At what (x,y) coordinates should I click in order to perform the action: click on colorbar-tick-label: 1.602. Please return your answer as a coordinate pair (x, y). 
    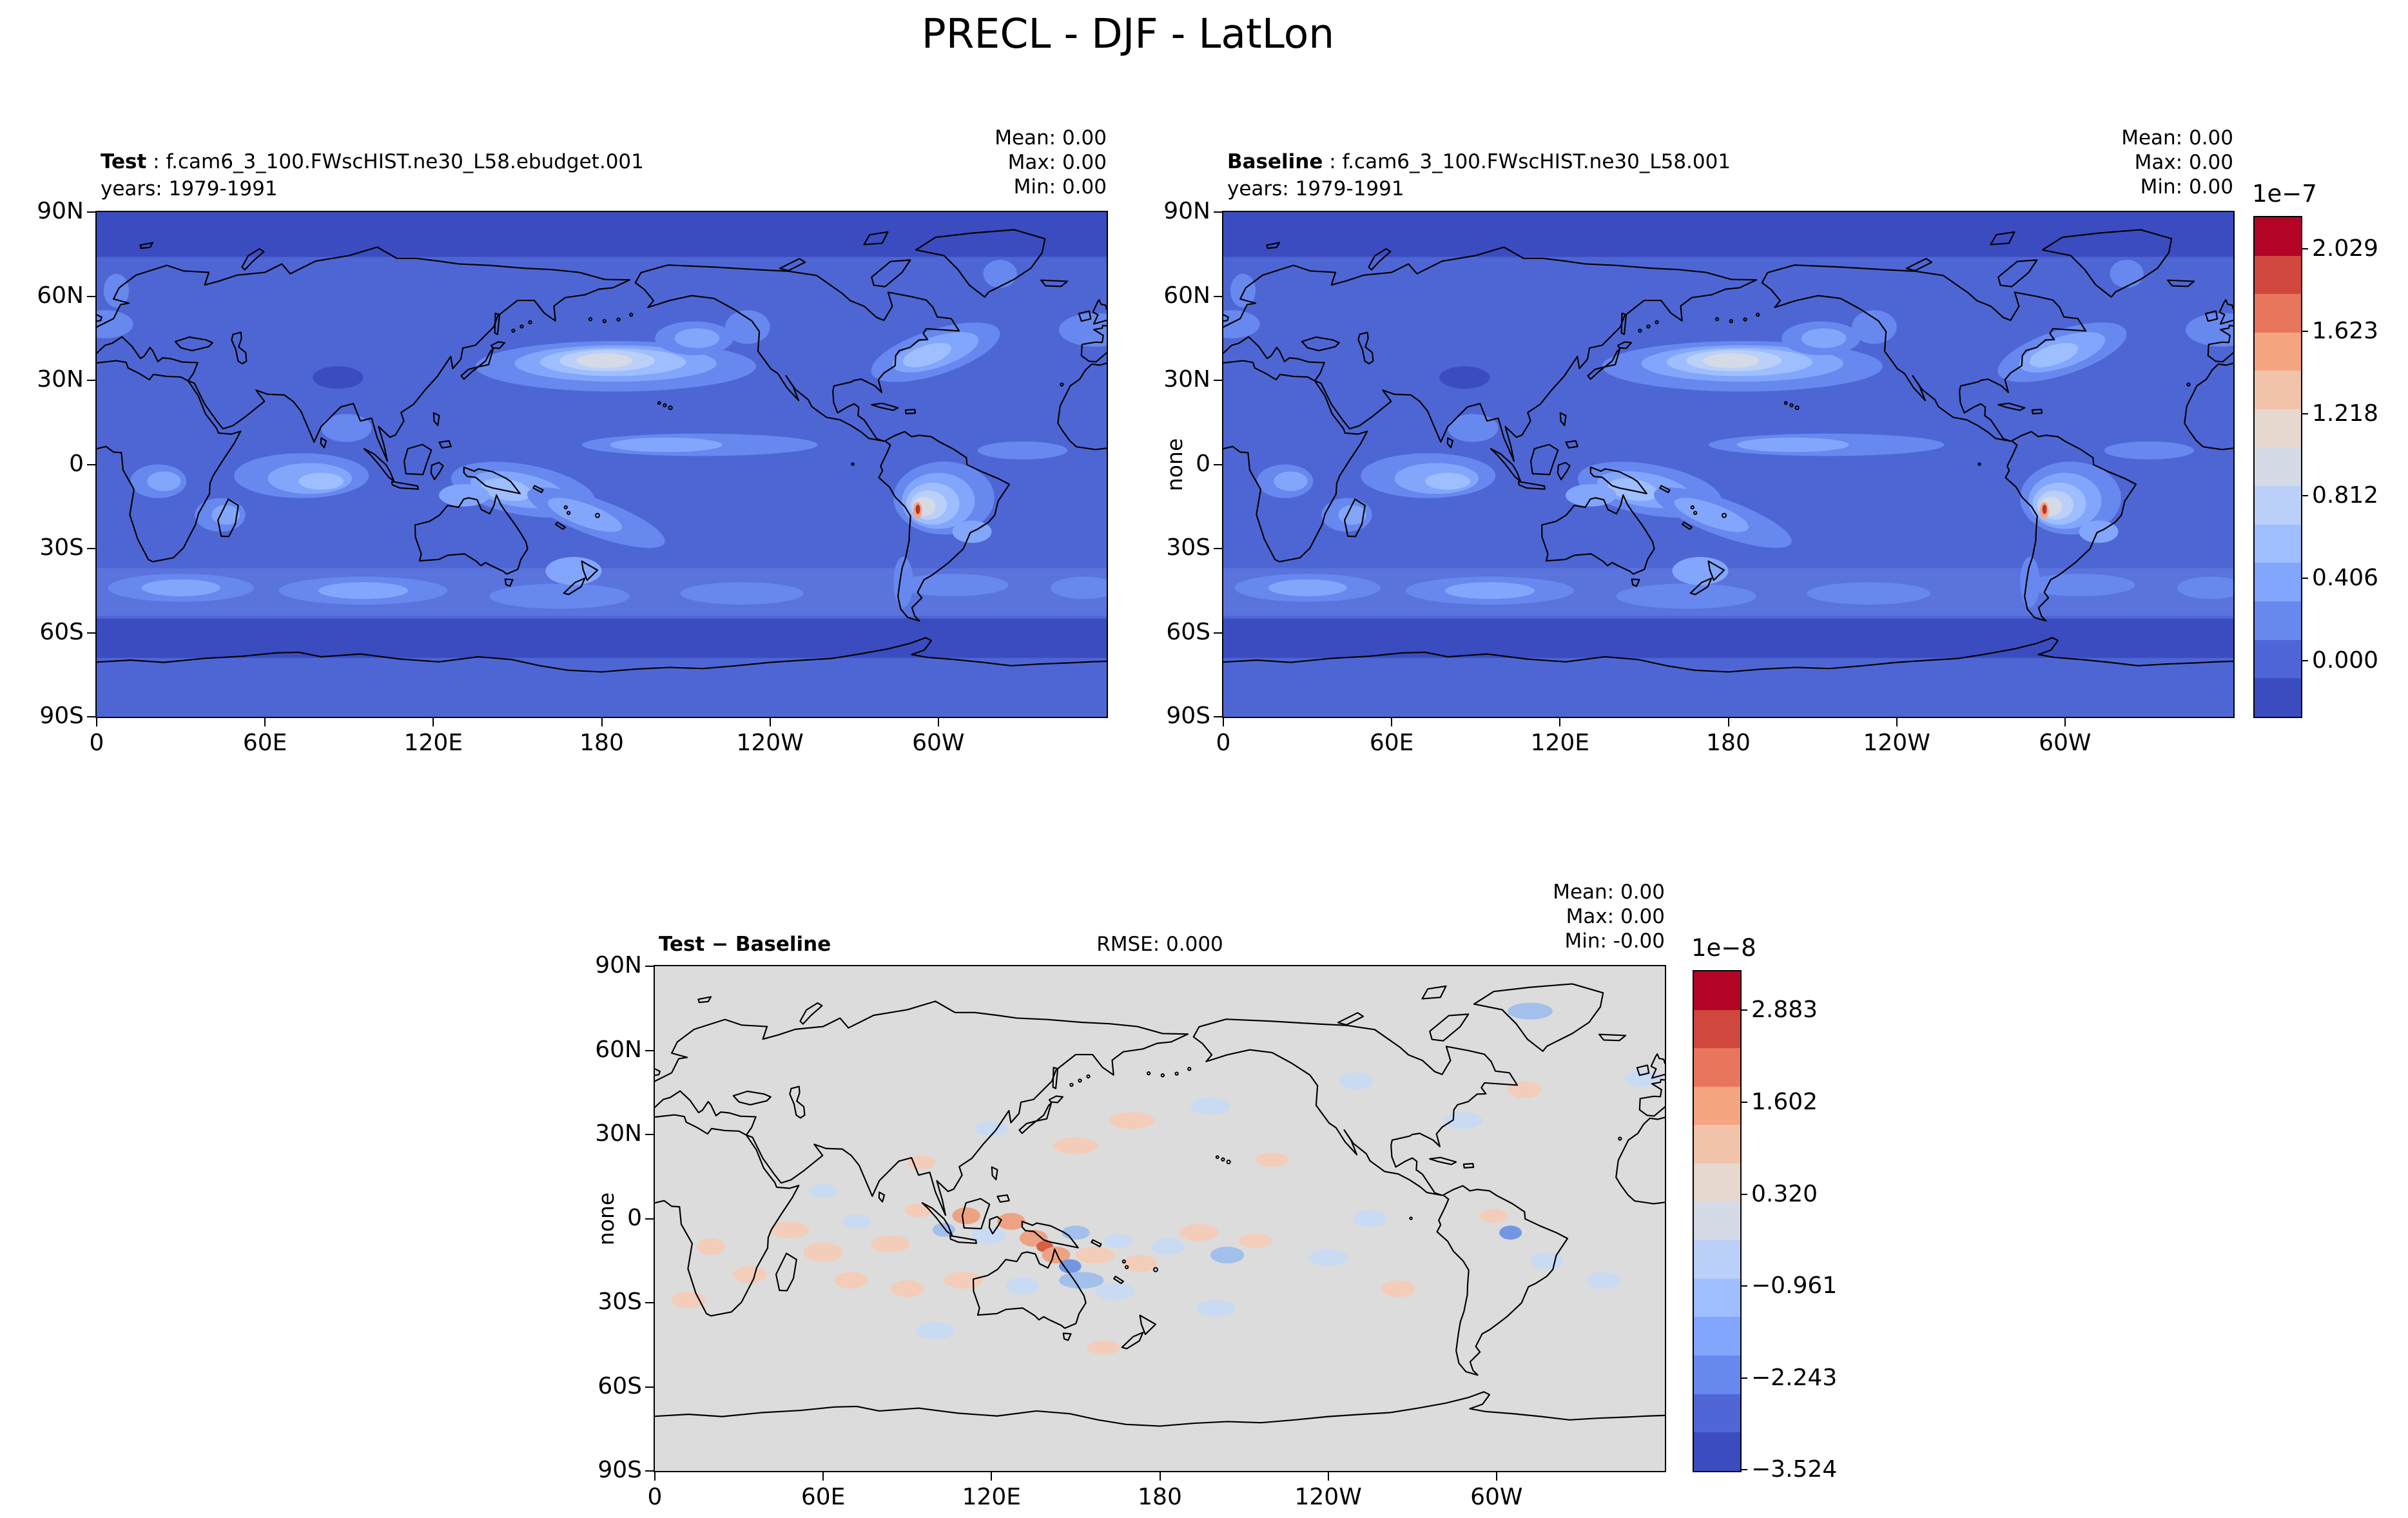
    Looking at the image, I should click on (1784, 1102).